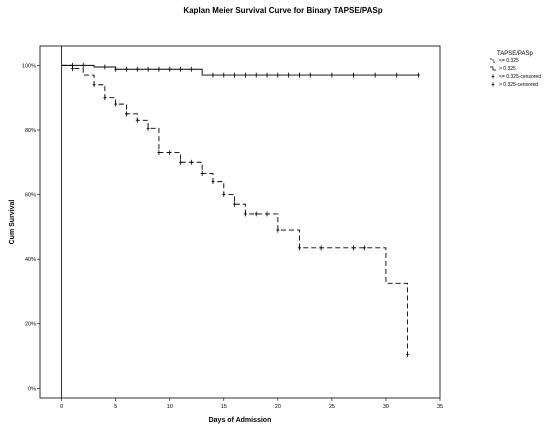 This screenshot has width=550, height=433. I want to click on y-tick-label: 20%, so click(30, 325).